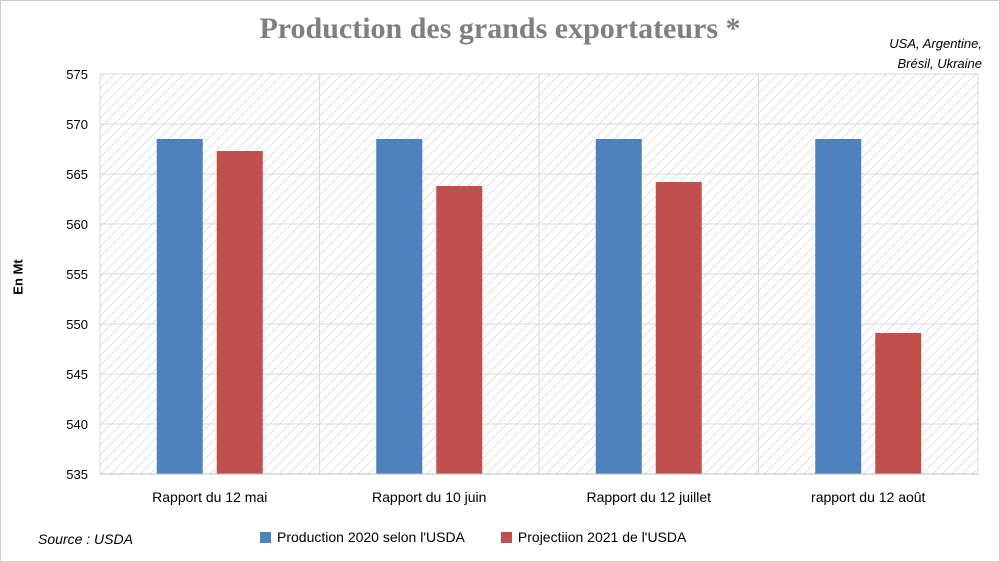  Describe the element at coordinates (77, 174) in the screenshot. I see `y-tick-label: 565` at that location.